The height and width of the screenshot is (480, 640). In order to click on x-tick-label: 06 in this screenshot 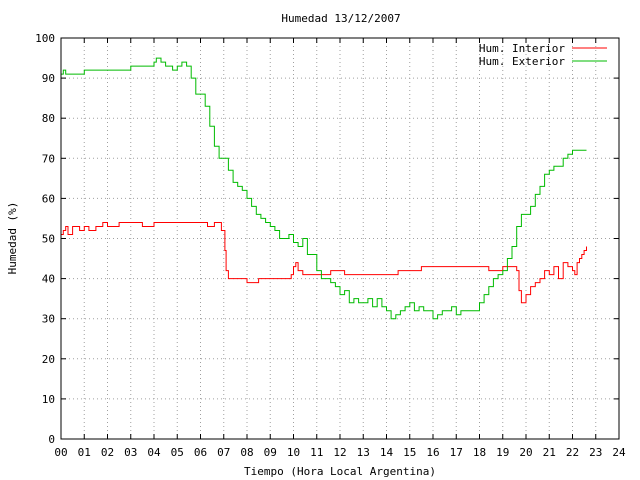, I will do `click(200, 452)`.